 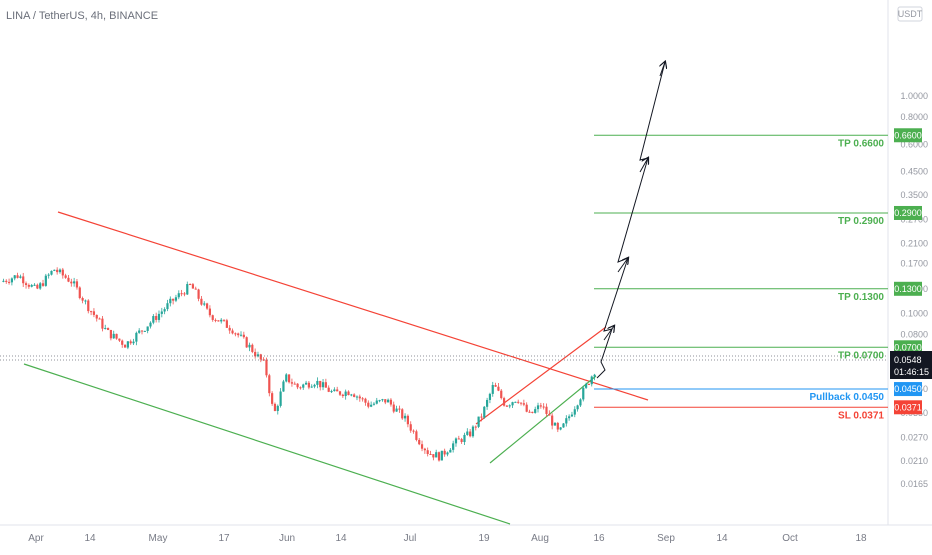 What do you see at coordinates (158, 538) in the screenshot?
I see `time-tick-label: May` at bounding box center [158, 538].